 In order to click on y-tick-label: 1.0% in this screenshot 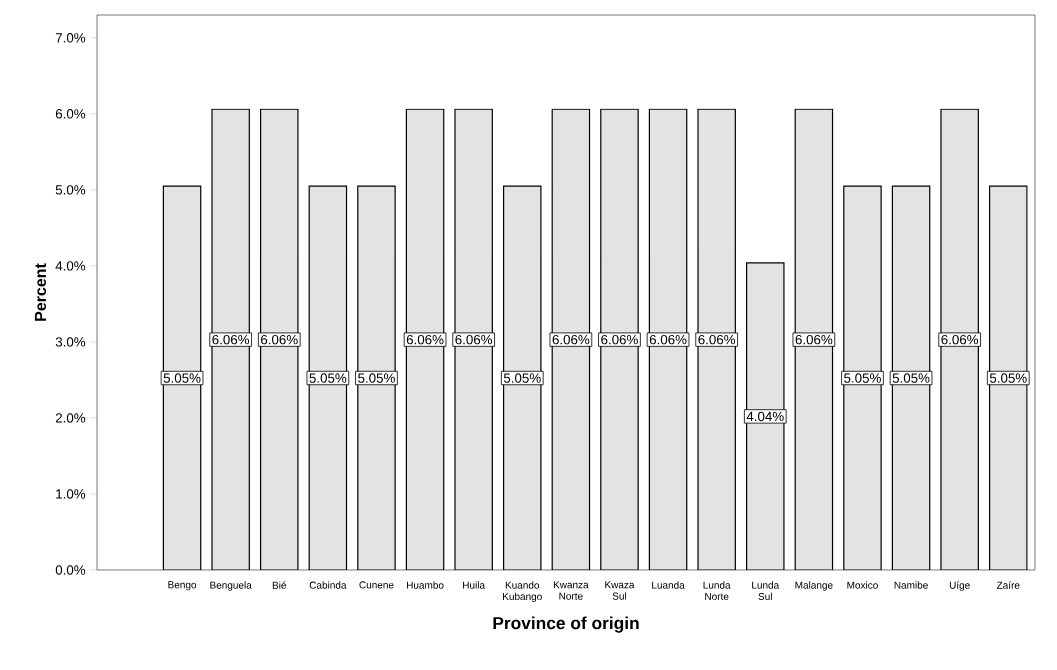, I will do `click(71, 494)`.